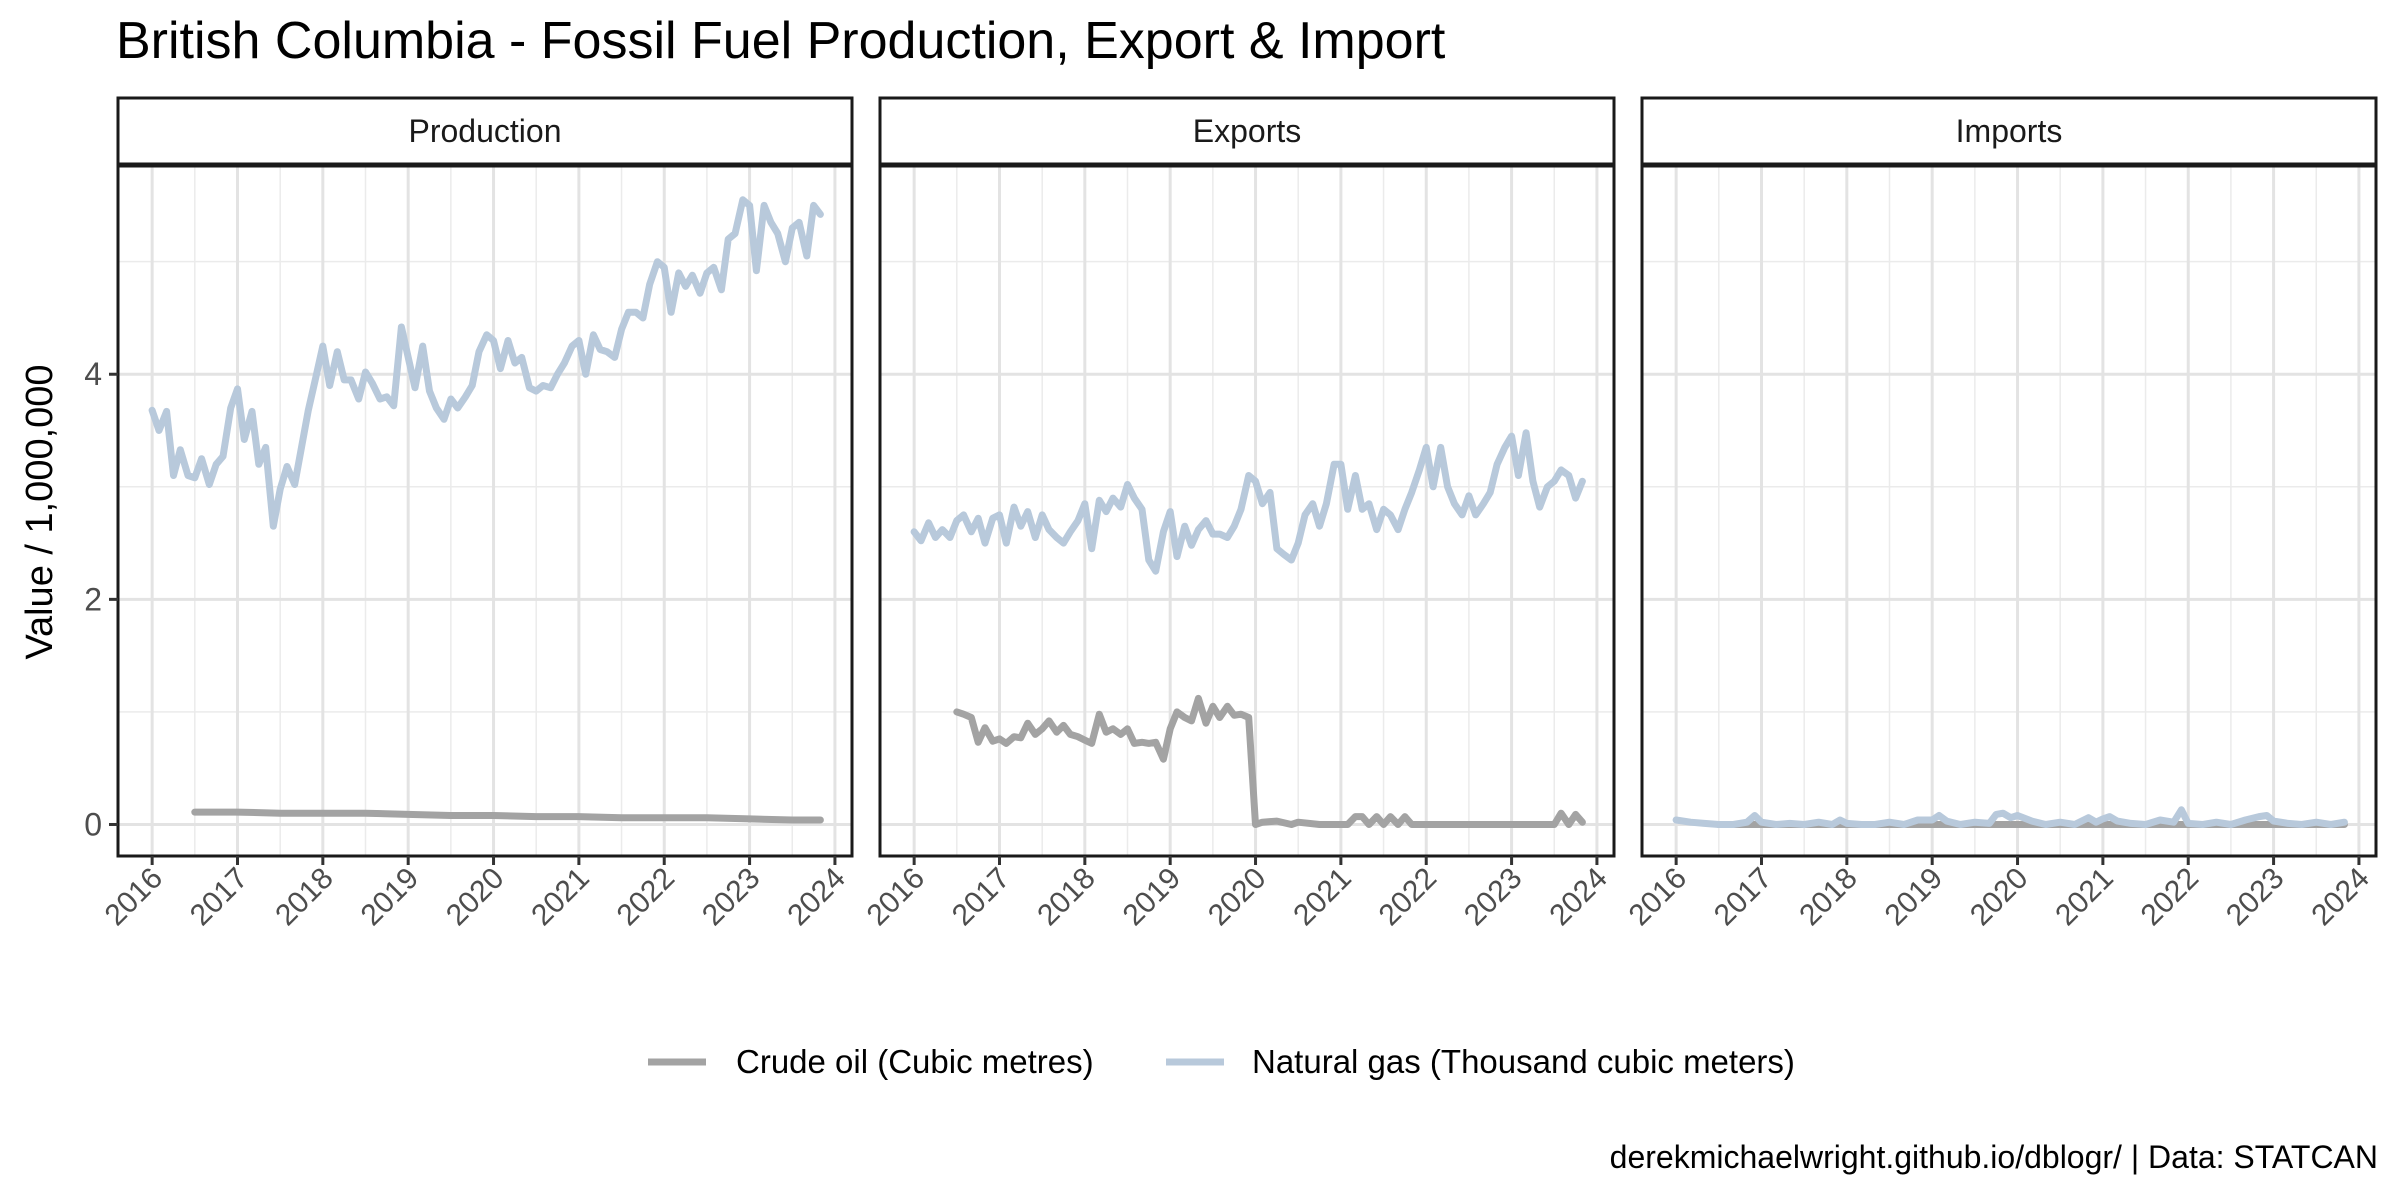 This screenshot has height=1200, width=2400. What do you see at coordinates (40, 511) in the screenshot?
I see `y-axis-label: Value / 1,000,000` at bounding box center [40, 511].